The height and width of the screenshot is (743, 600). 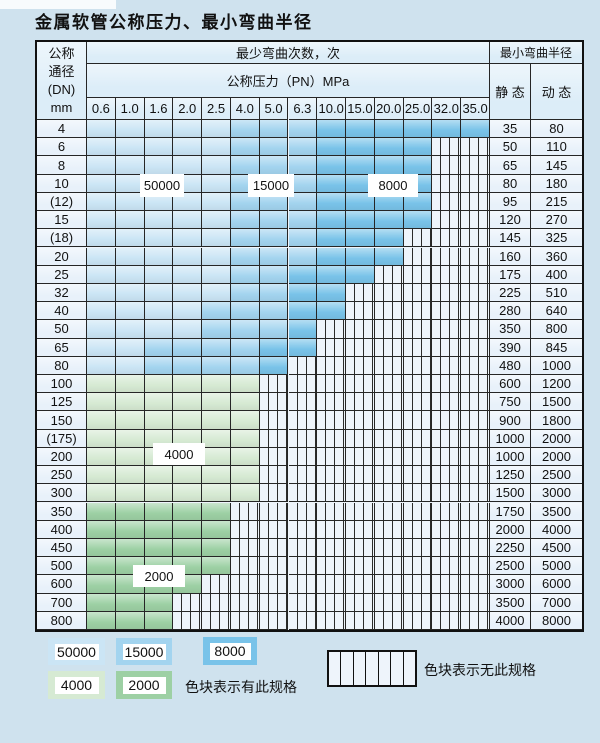 I want to click on header-pressure-value: 20.0, so click(x=389, y=109).